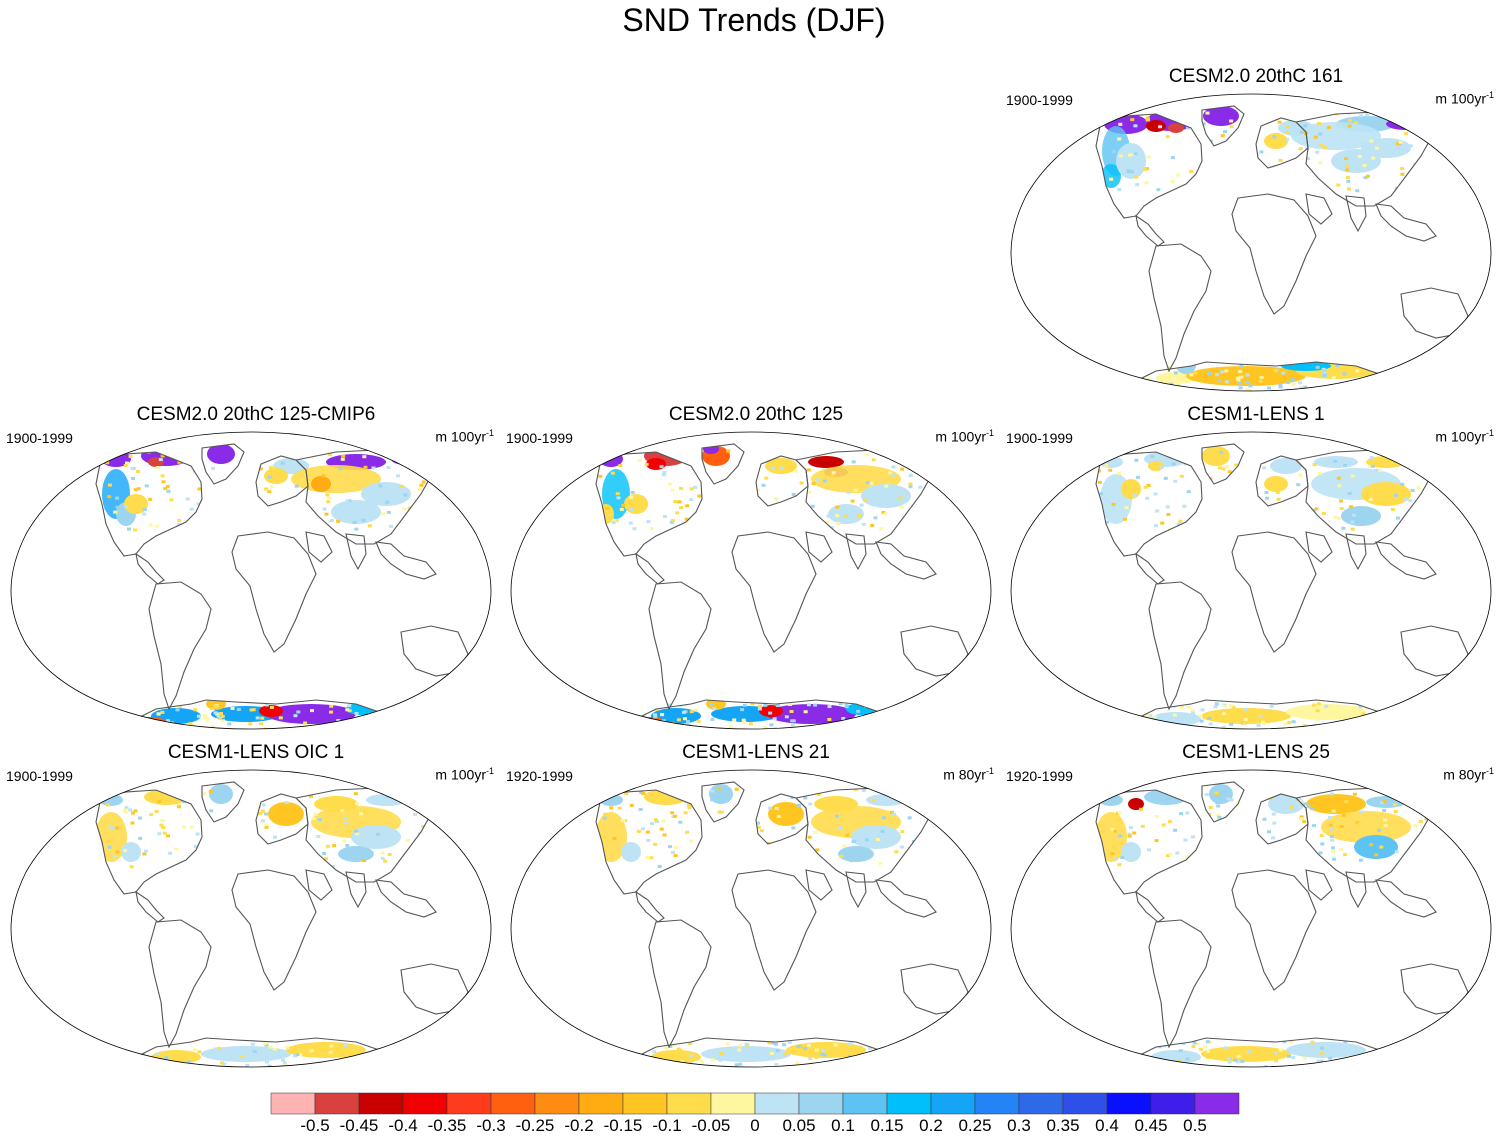 The image size is (1508, 1143). I want to click on colorbar-tick-label: 0.5, so click(1195, 1125).